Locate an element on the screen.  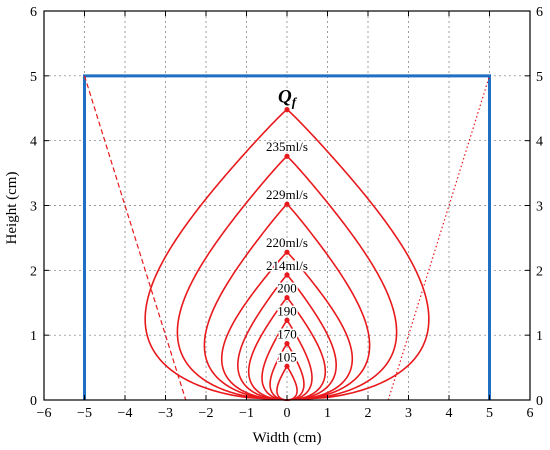
x-tick-label: −3 is located at coordinates (165, 413).